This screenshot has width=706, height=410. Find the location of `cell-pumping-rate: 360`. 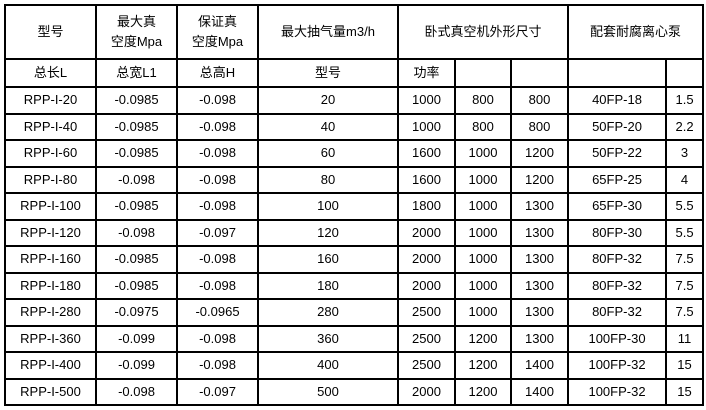

cell-pumping-rate: 360 is located at coordinates (328, 338).